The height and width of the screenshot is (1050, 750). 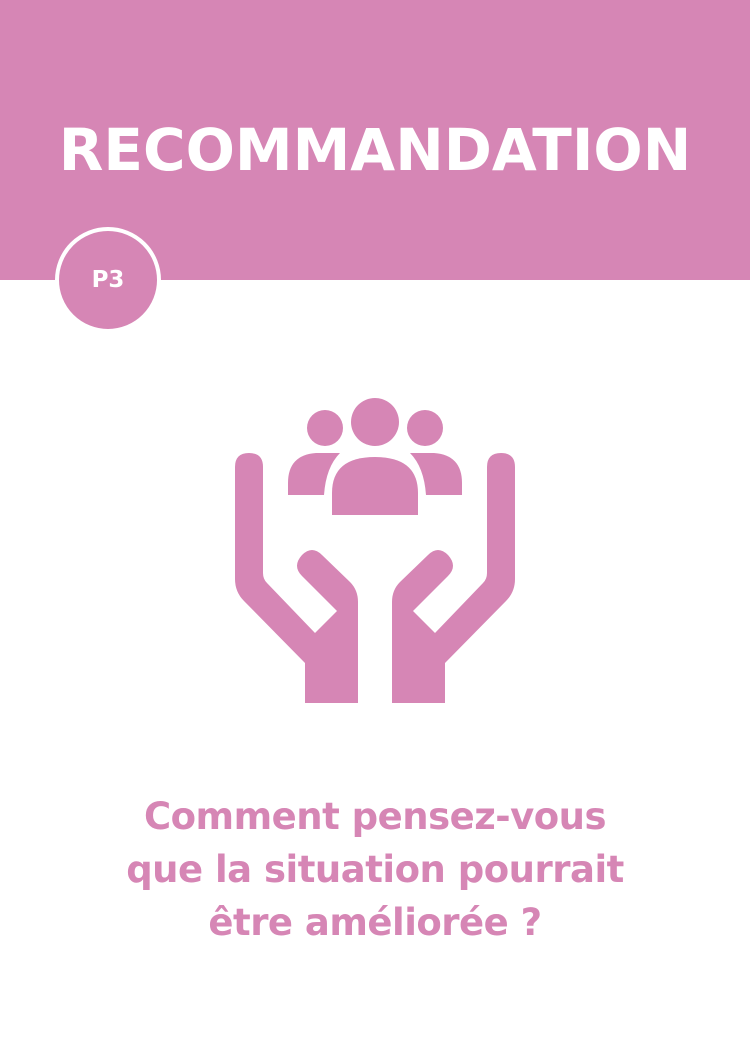 What do you see at coordinates (375, 922) in the screenshot?
I see `question-line-3: être améliorée ?` at bounding box center [375, 922].